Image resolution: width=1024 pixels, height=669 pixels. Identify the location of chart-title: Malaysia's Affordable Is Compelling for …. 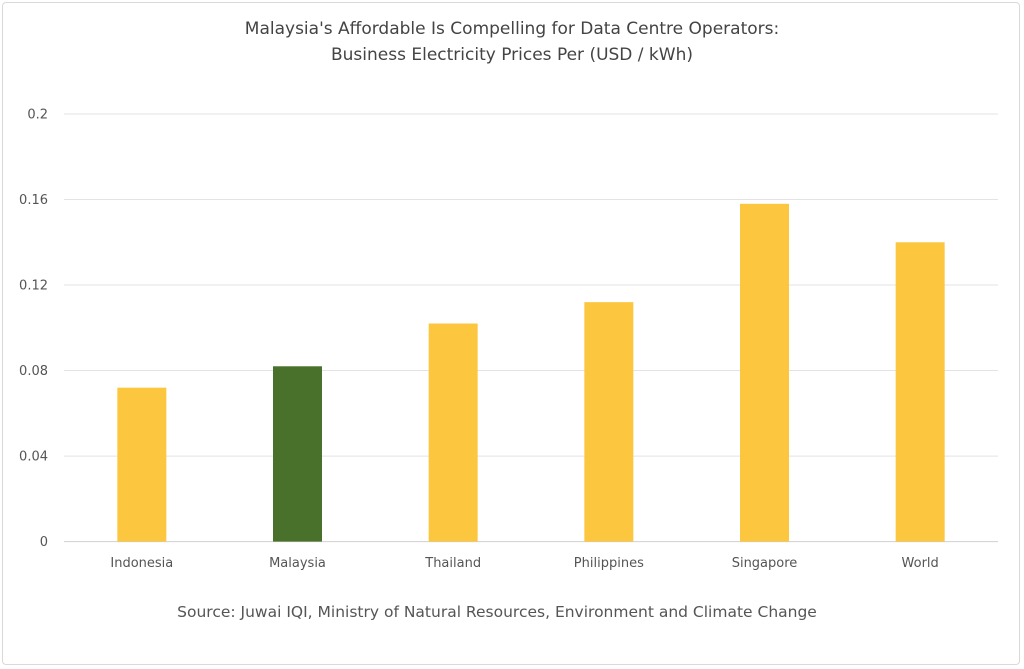
(512, 29).